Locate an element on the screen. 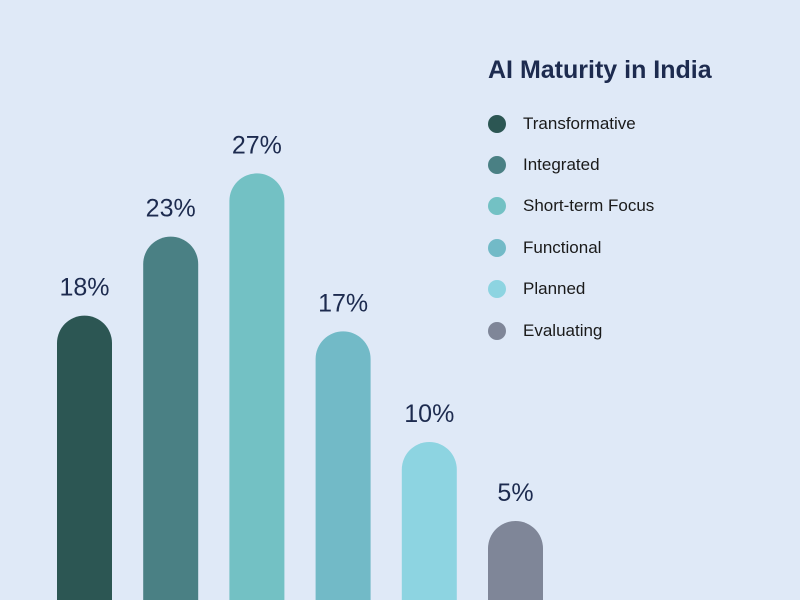  legend-item: Functional is located at coordinates (571, 247).